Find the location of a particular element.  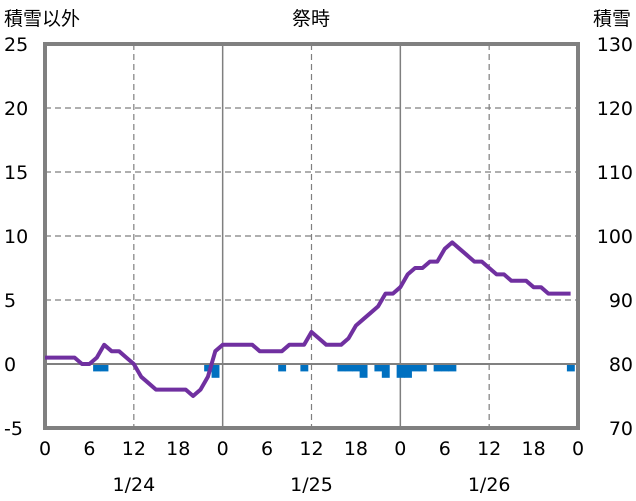

left-tick-label: -5 is located at coordinates (13, 429).